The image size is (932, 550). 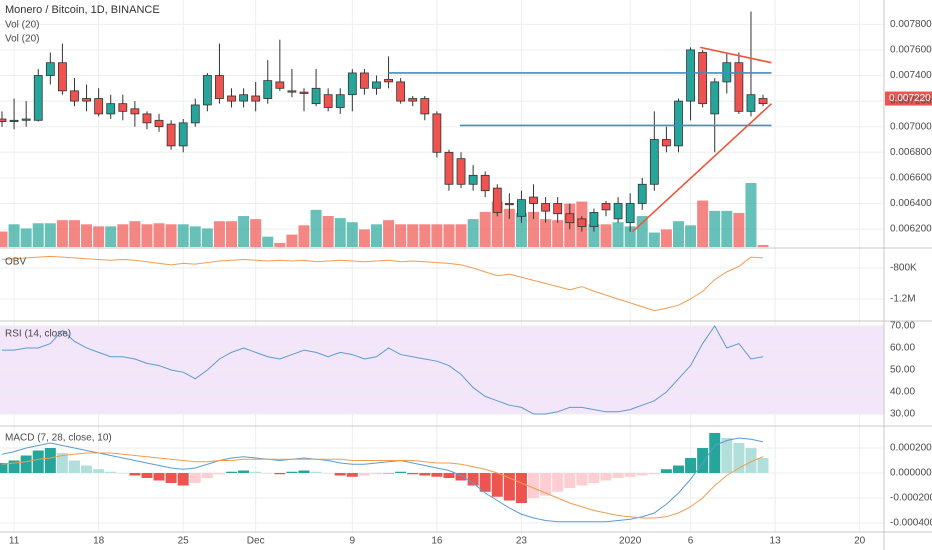 I want to click on y-tick-label: 0.006800, so click(x=911, y=152).